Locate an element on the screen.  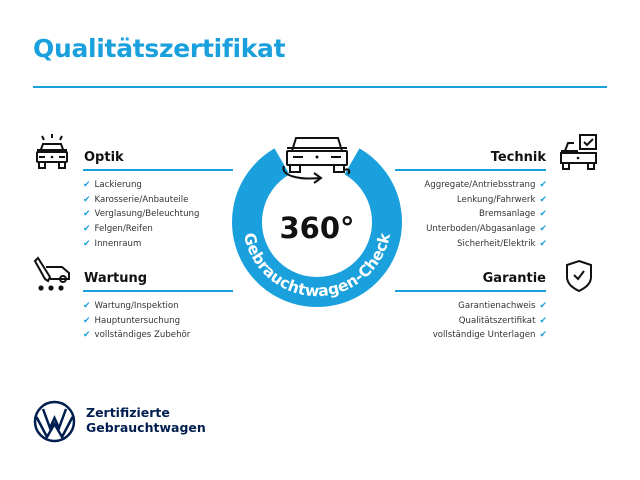
list-item: ✔ Felgen/Reifen is located at coordinates (141, 229).